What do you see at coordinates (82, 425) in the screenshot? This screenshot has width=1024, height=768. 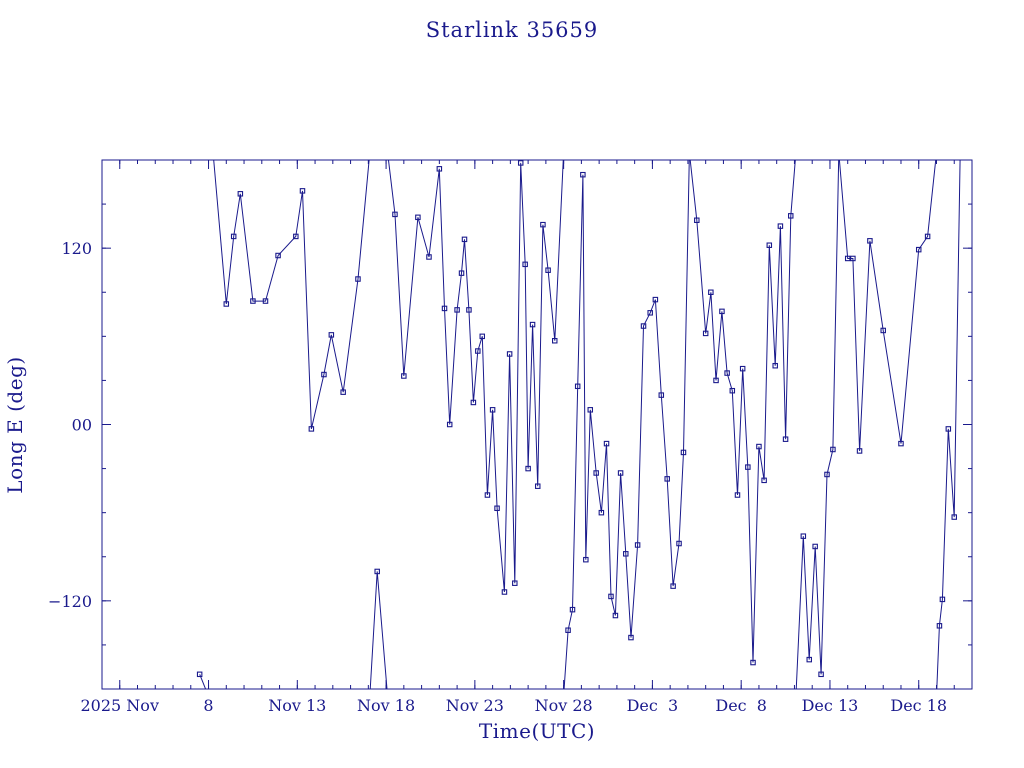 I see `y-tick-label: 00` at bounding box center [82, 425].